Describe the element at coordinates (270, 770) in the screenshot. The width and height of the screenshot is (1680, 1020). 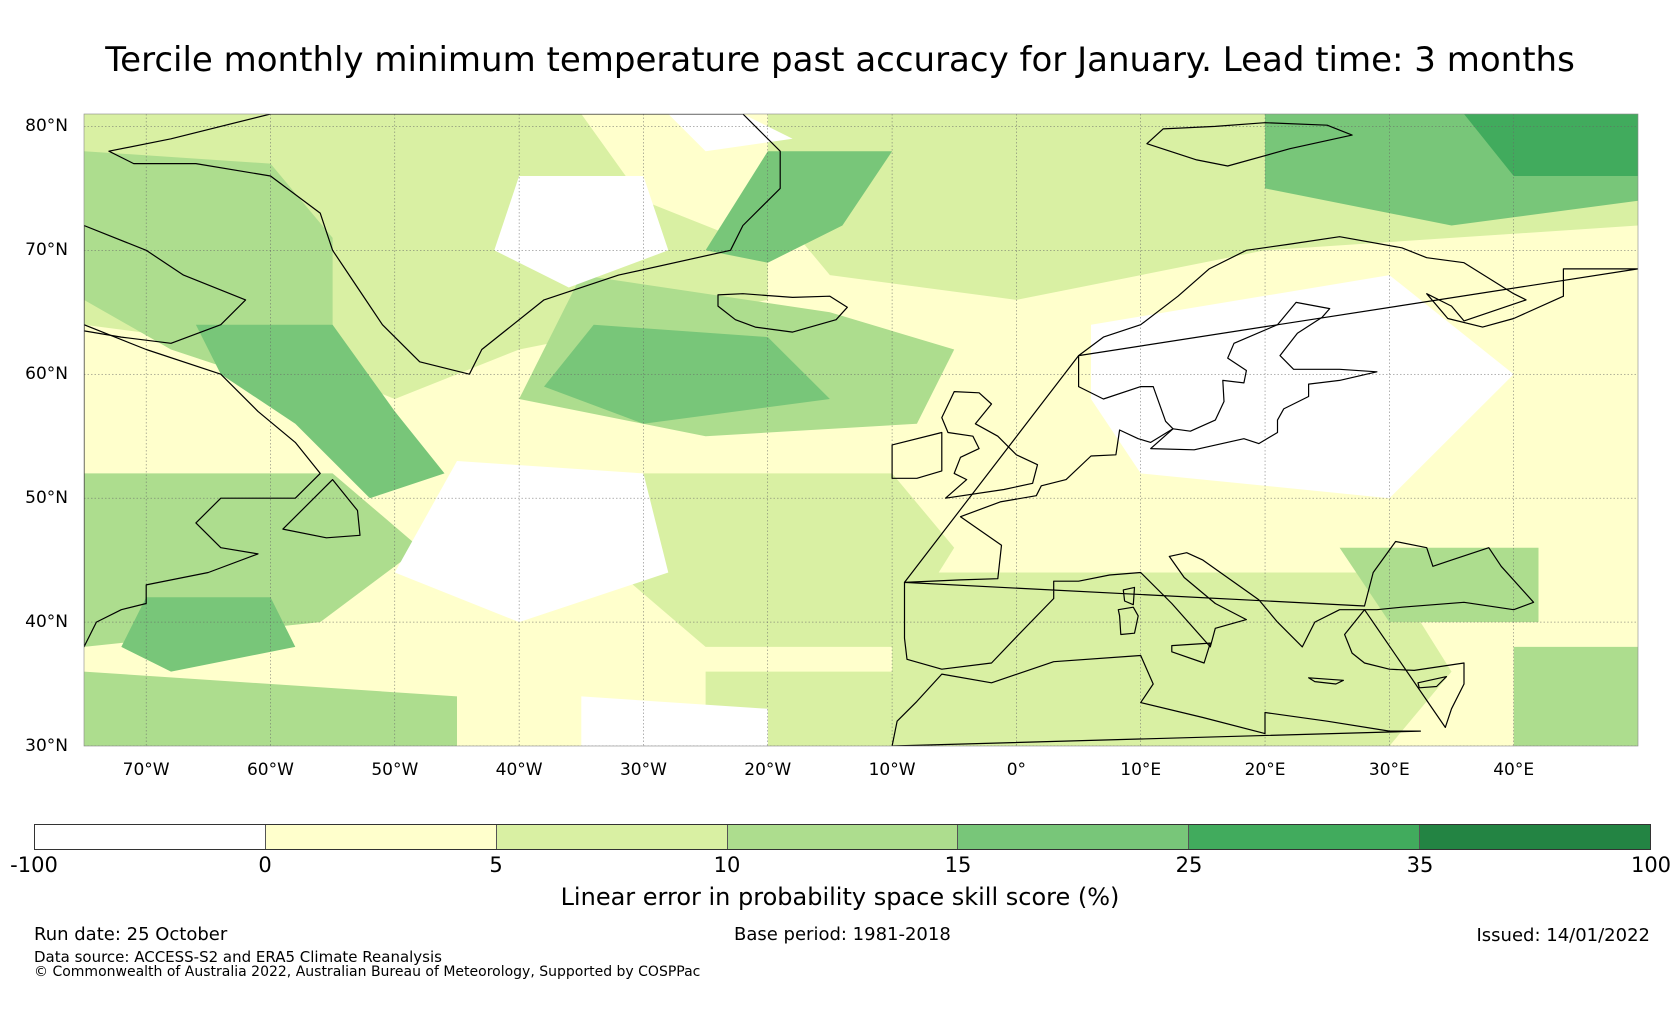
I see `lon-label-1: 60°W` at that location.